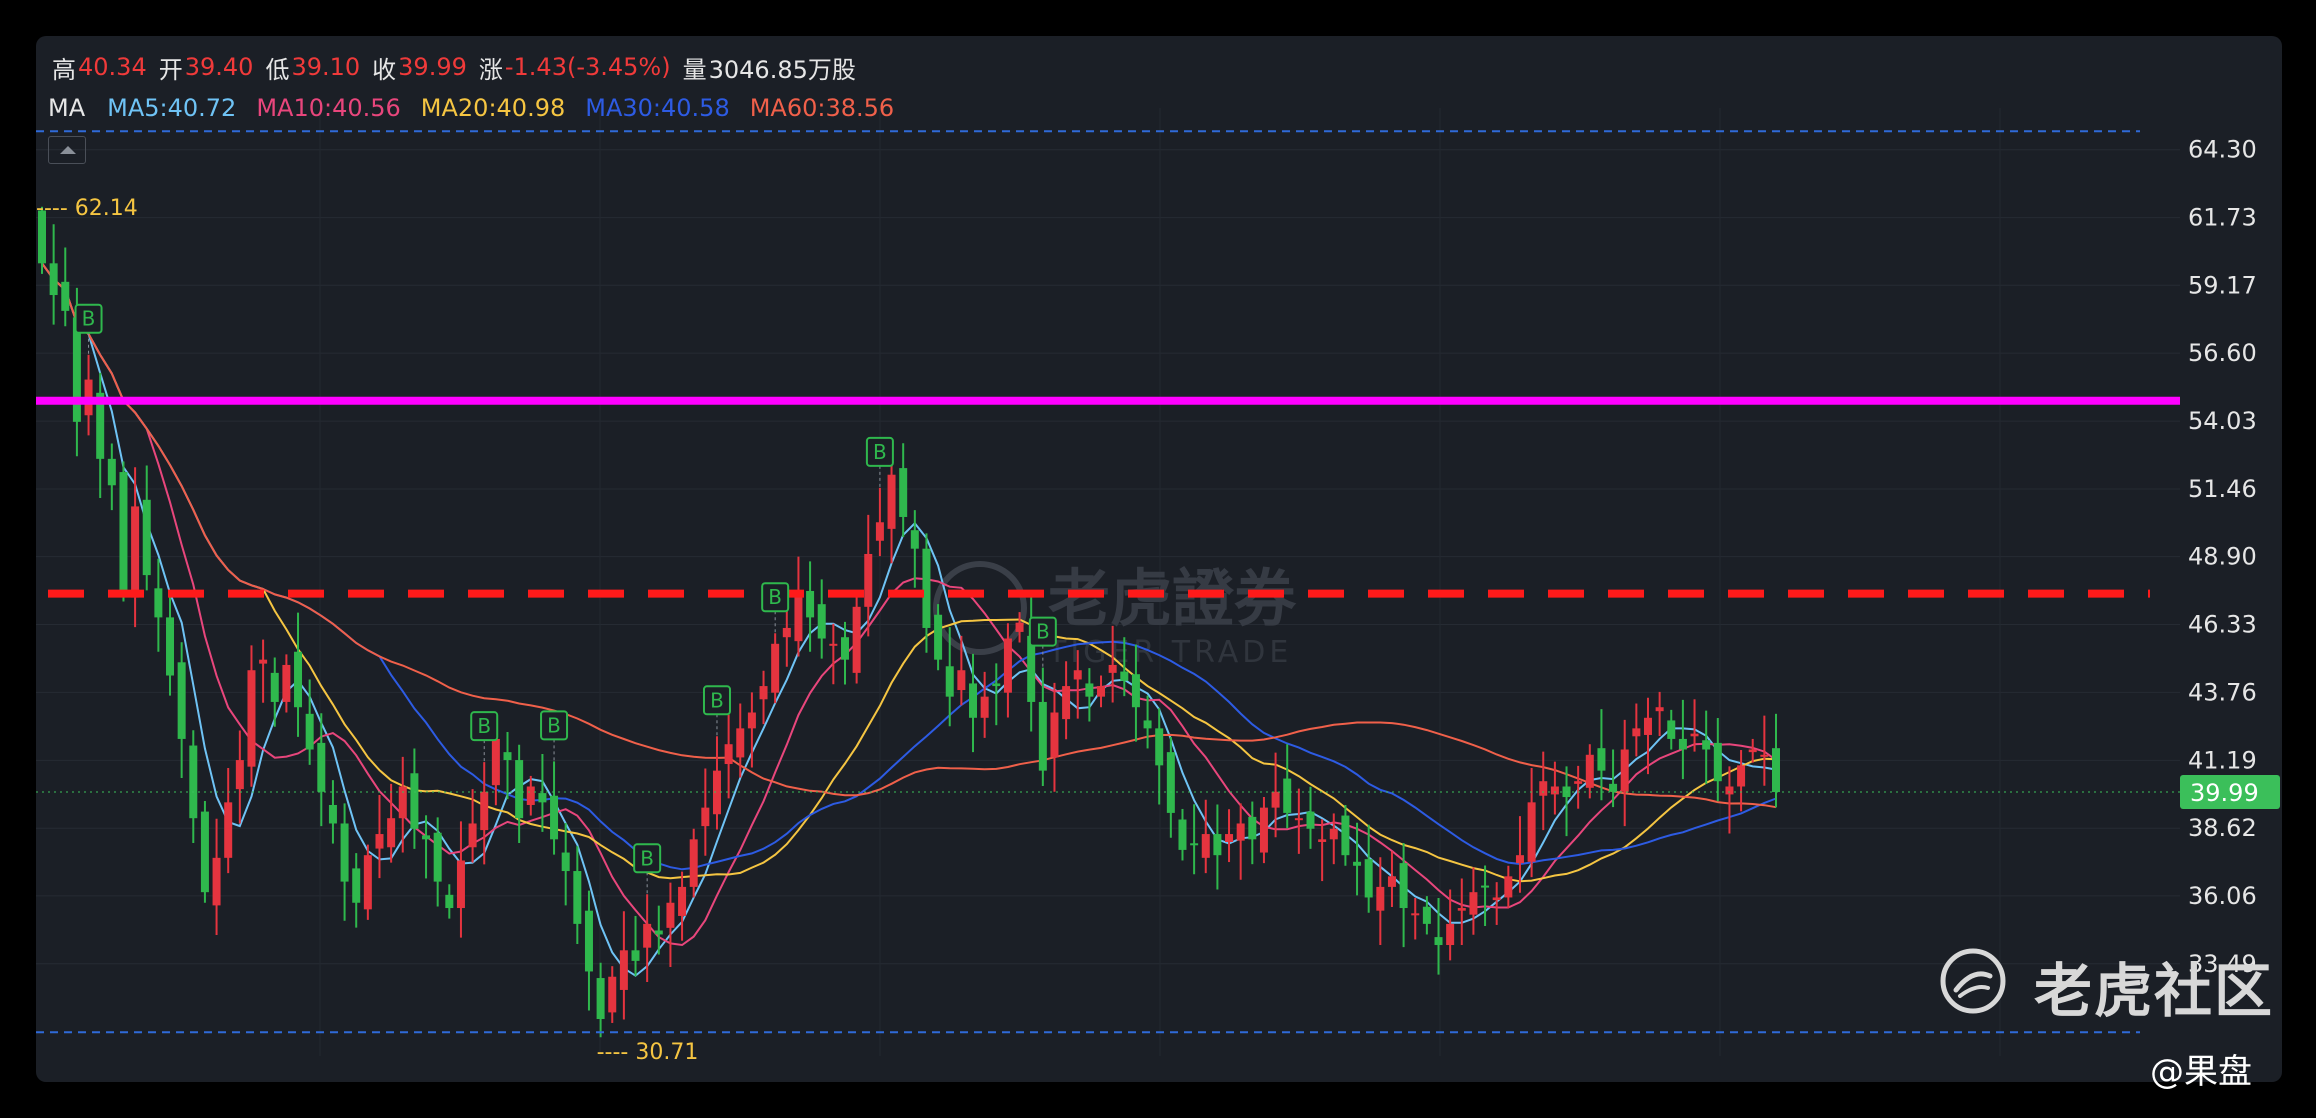 The height and width of the screenshot is (1118, 2316). Describe the element at coordinates (694, 69) in the screenshot. I see `volume-label: 量` at that location.